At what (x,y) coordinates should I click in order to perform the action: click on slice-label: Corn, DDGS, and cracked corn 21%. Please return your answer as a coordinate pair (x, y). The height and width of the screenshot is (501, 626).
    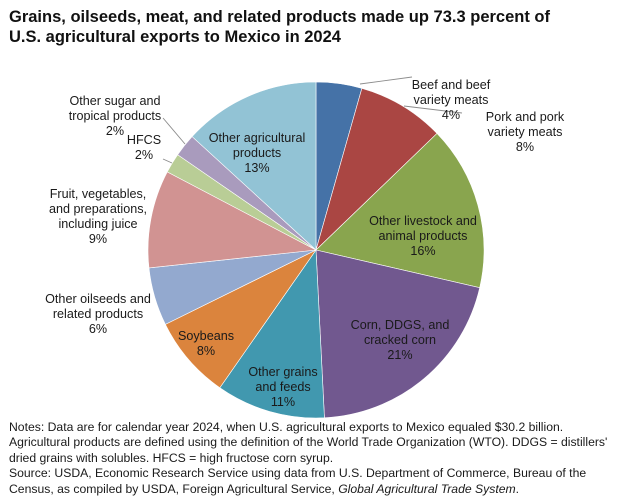
    Looking at the image, I should click on (400, 340).